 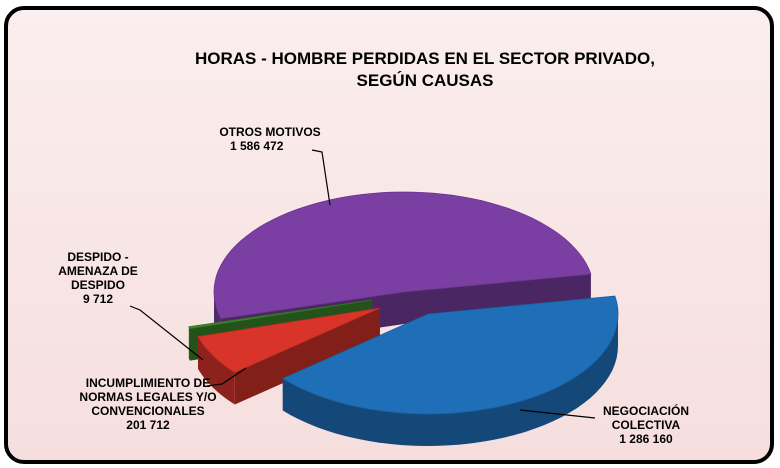 What do you see at coordinates (148, 425) in the screenshot?
I see `value-label: 201 712` at bounding box center [148, 425].